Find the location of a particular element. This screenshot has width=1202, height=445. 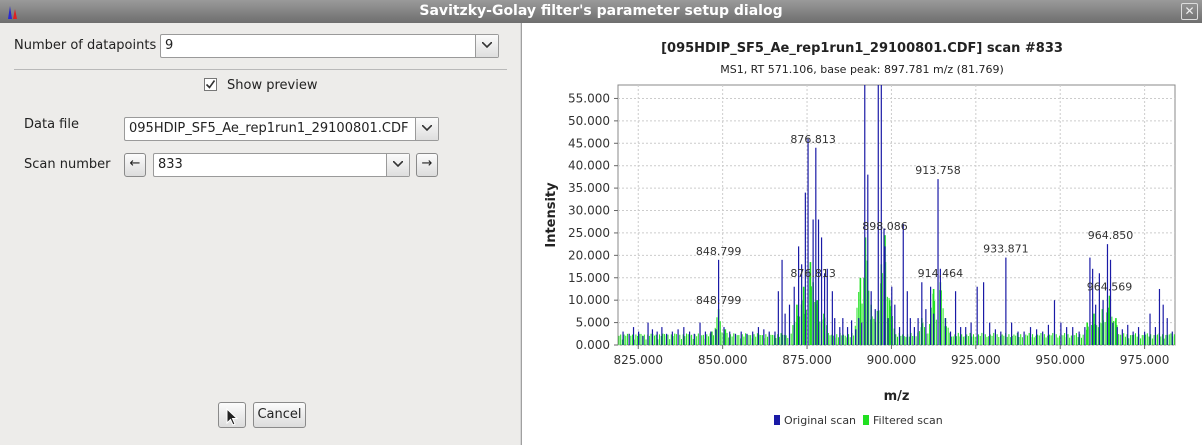

peak-label: 964.850 is located at coordinates (1111, 235).